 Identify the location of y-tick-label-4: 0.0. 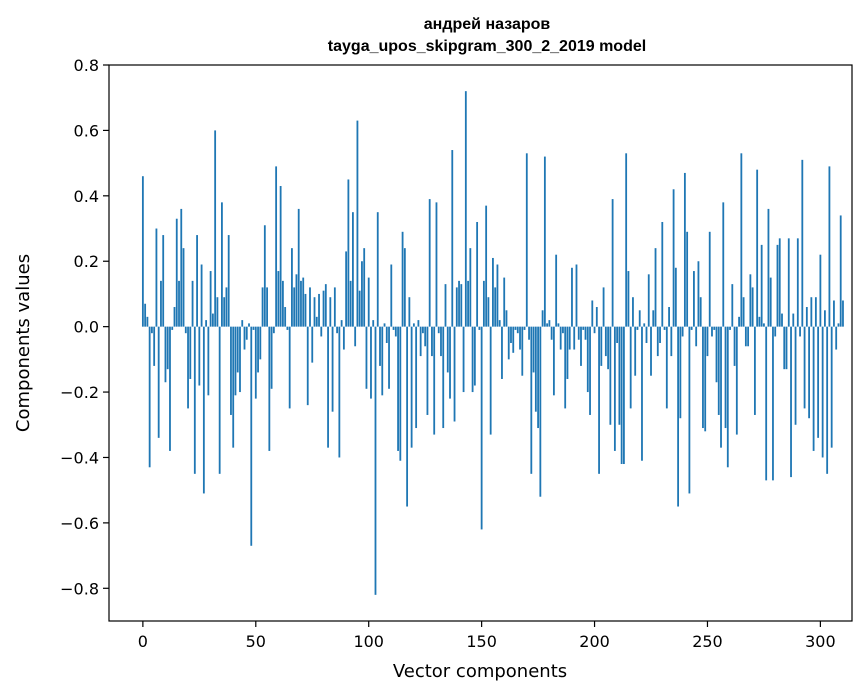
(86, 327).